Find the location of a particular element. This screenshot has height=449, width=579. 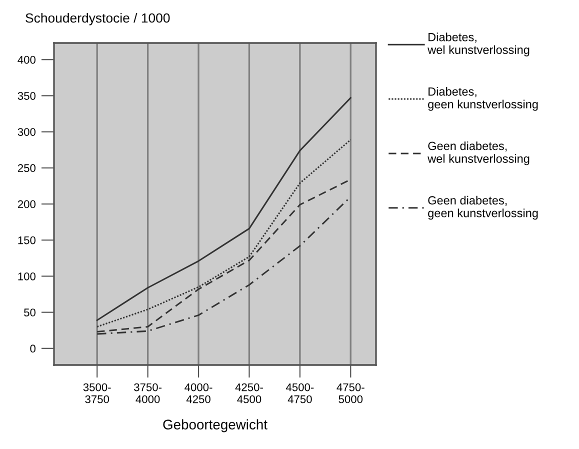

y-tick-label: 350 is located at coordinates (27, 96).